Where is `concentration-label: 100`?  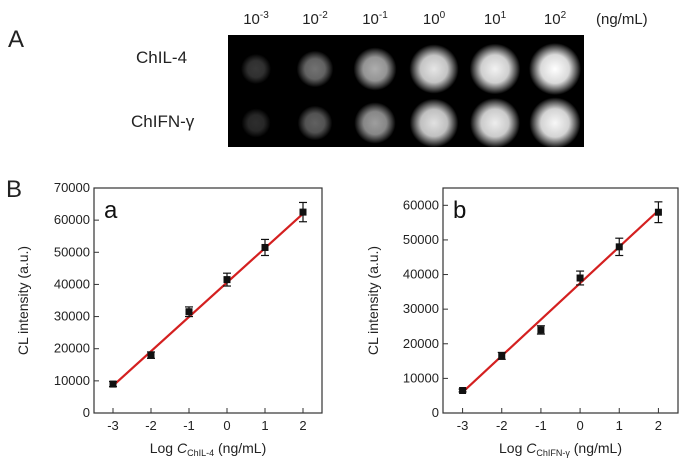
concentration-label: 100 is located at coordinates (434, 19).